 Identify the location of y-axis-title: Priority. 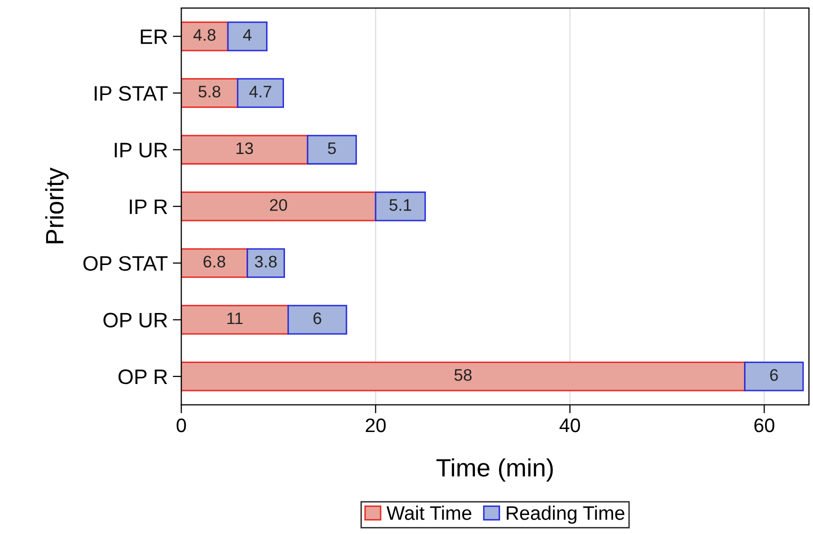
(57, 206).